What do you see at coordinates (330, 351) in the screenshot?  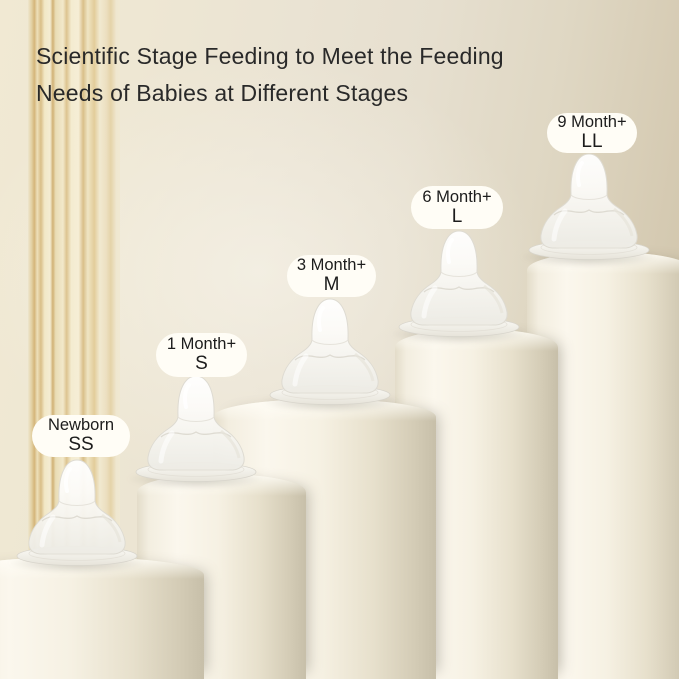 I see `bottle-nipple-illustration-3-month` at bounding box center [330, 351].